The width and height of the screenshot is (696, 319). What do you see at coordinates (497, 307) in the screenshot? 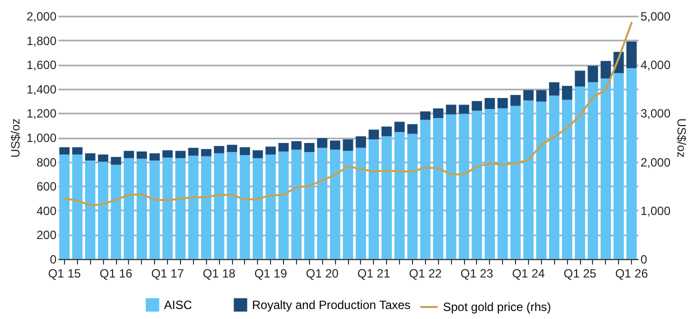
I see `legend-label: Spot gold price (rhs)` at bounding box center [497, 307].